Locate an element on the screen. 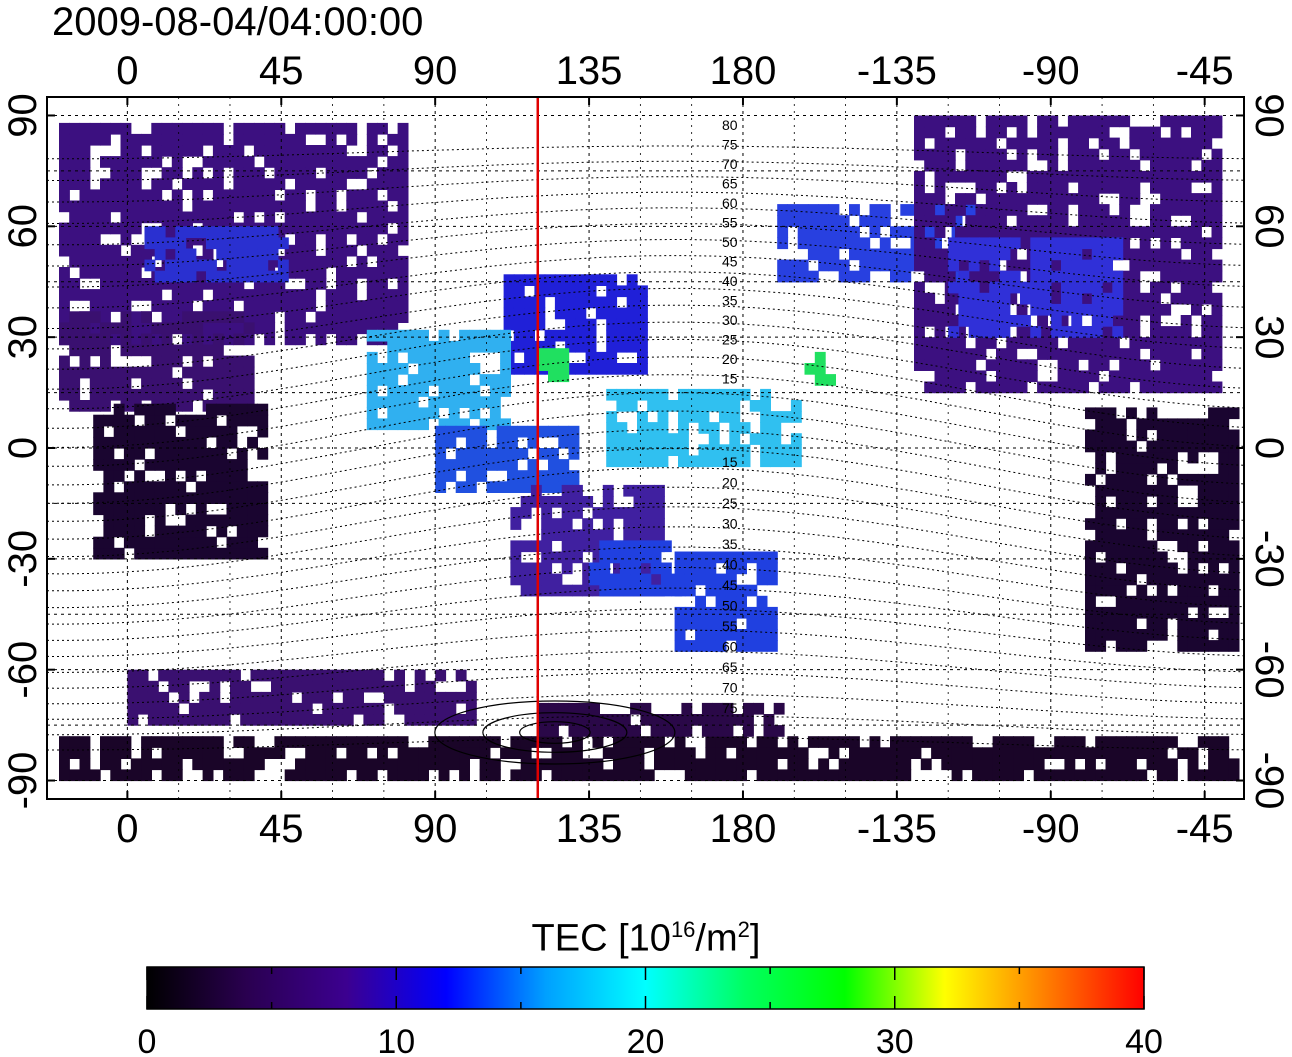 This screenshot has height=1057, width=1292. left-lat-label: 60 is located at coordinates (23, 226).